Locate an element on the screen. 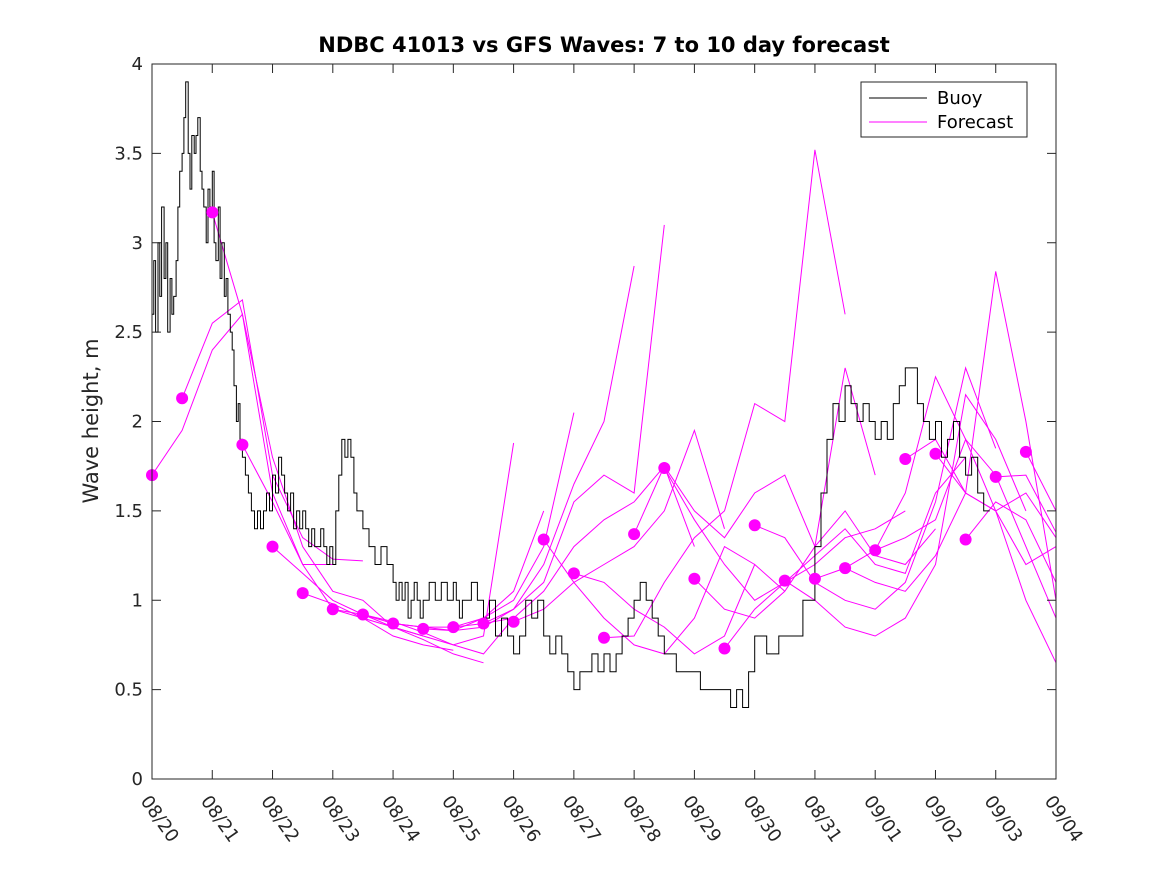 This screenshot has width=1167, height=875. x-tick-label-1: 08/21 is located at coordinates (219, 819).